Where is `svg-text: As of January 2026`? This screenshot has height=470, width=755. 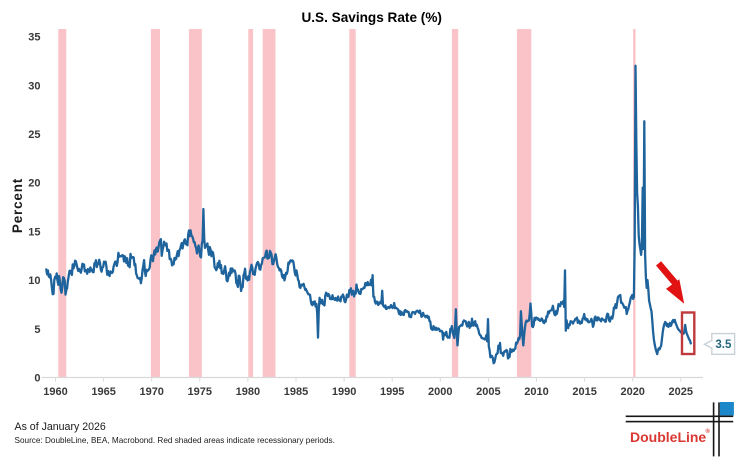 svg-text: As of January 2026 is located at coordinates (60, 427).